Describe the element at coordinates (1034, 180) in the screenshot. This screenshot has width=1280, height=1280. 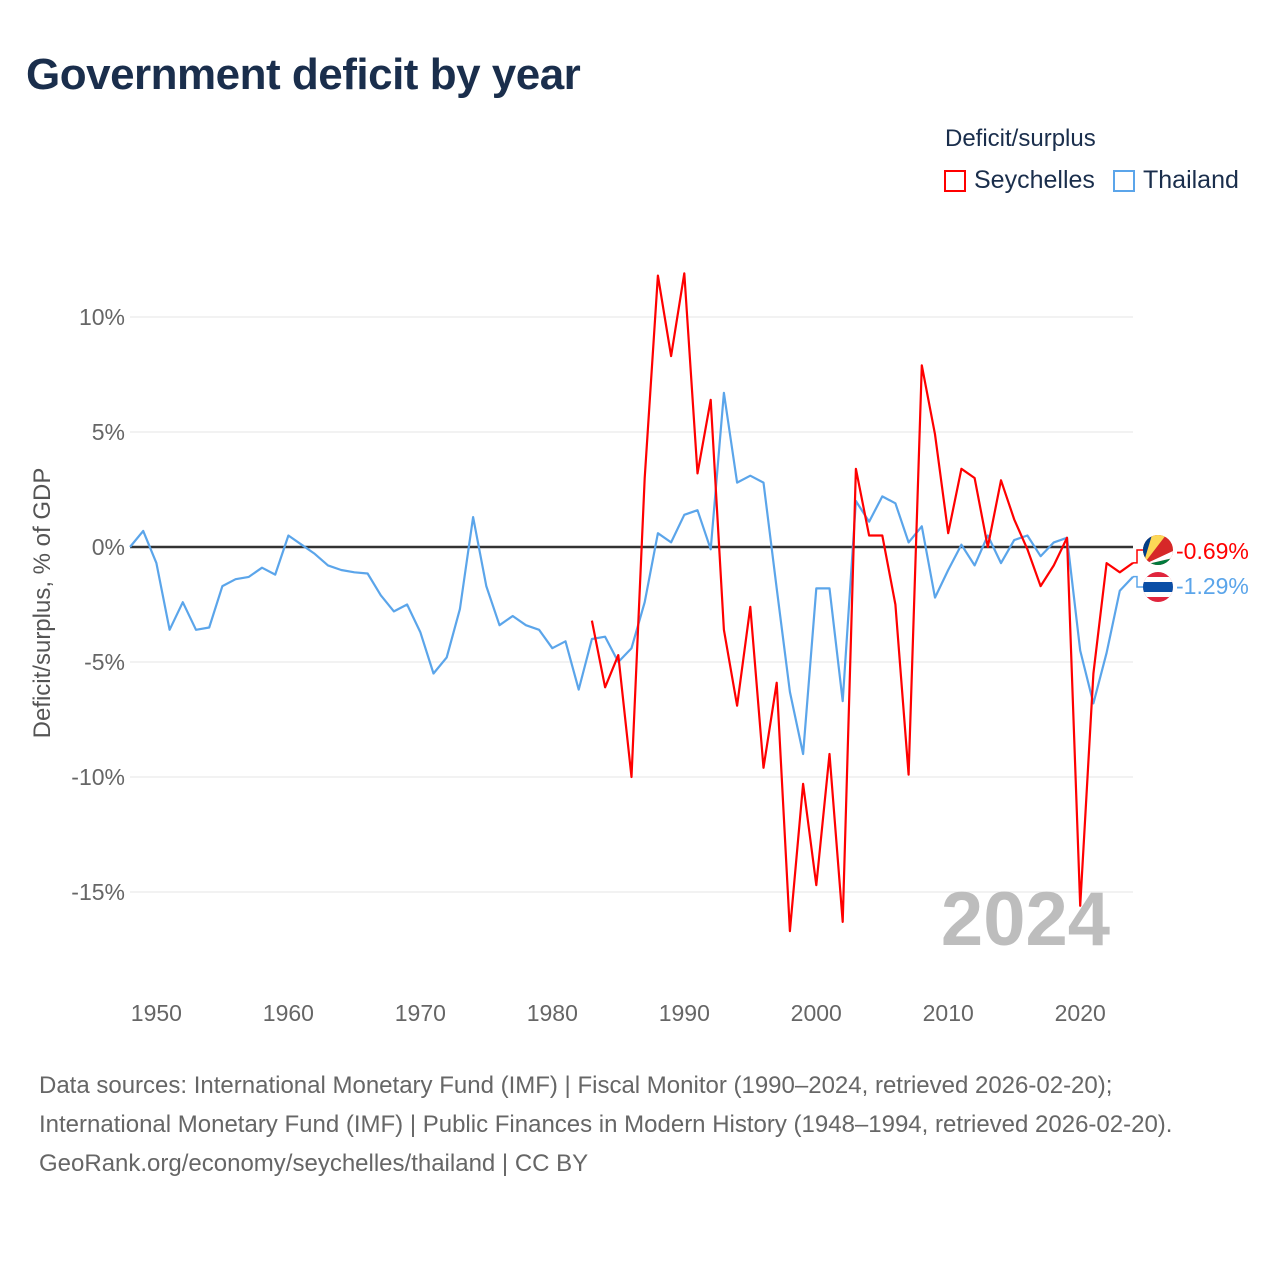
I see `legend-label: Seychelles` at that location.